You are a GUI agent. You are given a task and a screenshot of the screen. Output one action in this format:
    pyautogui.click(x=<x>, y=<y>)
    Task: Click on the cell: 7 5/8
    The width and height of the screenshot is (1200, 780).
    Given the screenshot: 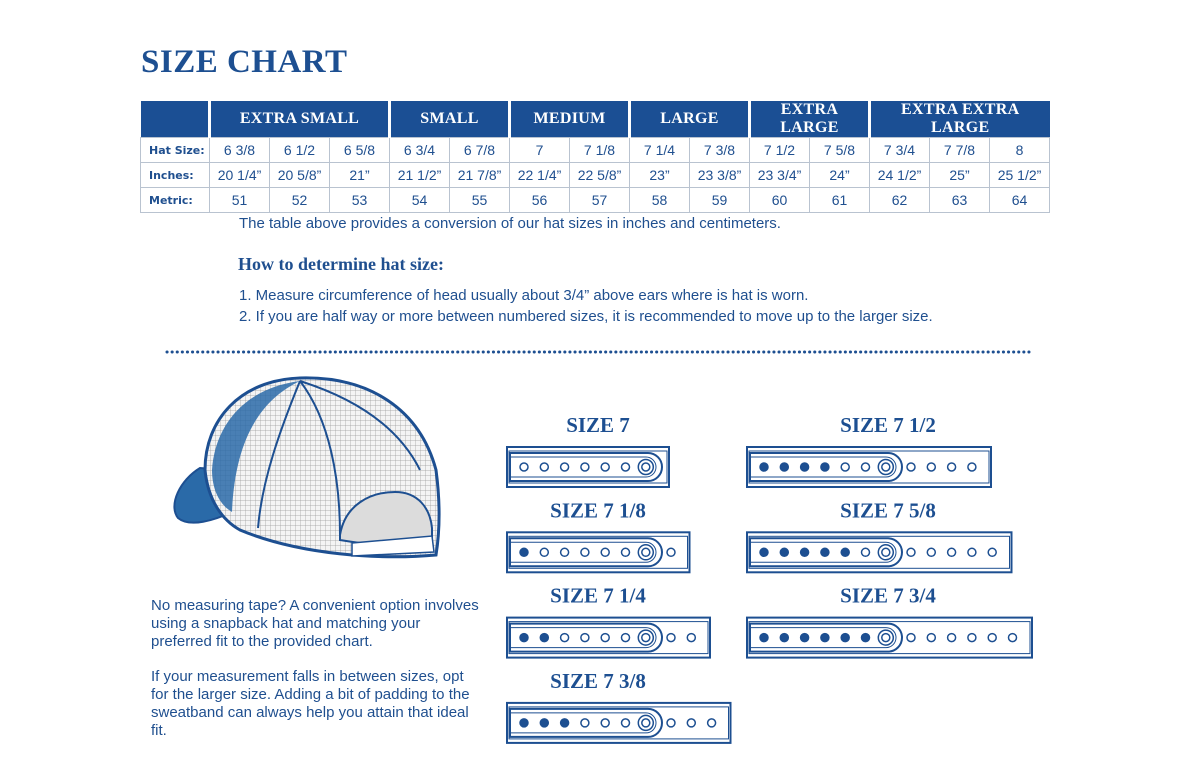 What is the action you would take?
    pyautogui.click(x=839, y=150)
    